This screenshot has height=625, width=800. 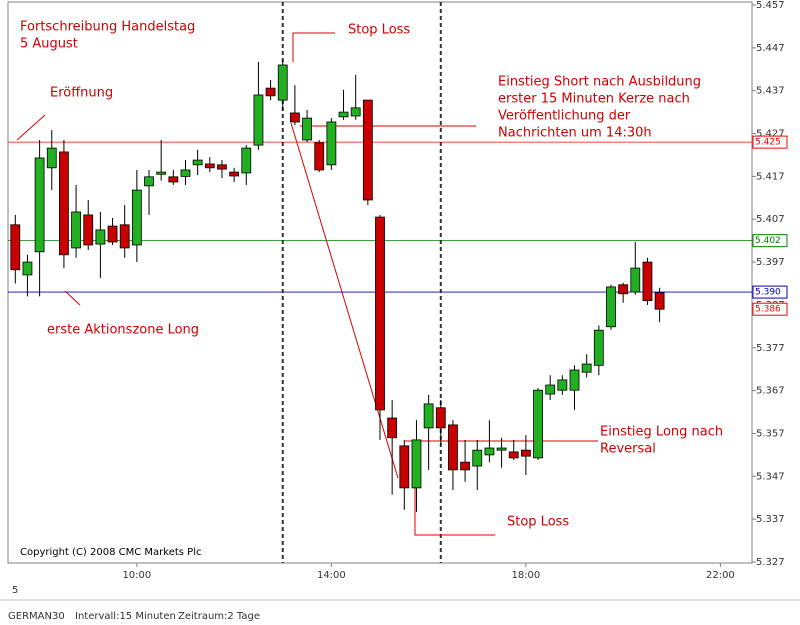 I want to click on annotation: Einstieg Short nach Ausbildung, so click(x=599, y=82).